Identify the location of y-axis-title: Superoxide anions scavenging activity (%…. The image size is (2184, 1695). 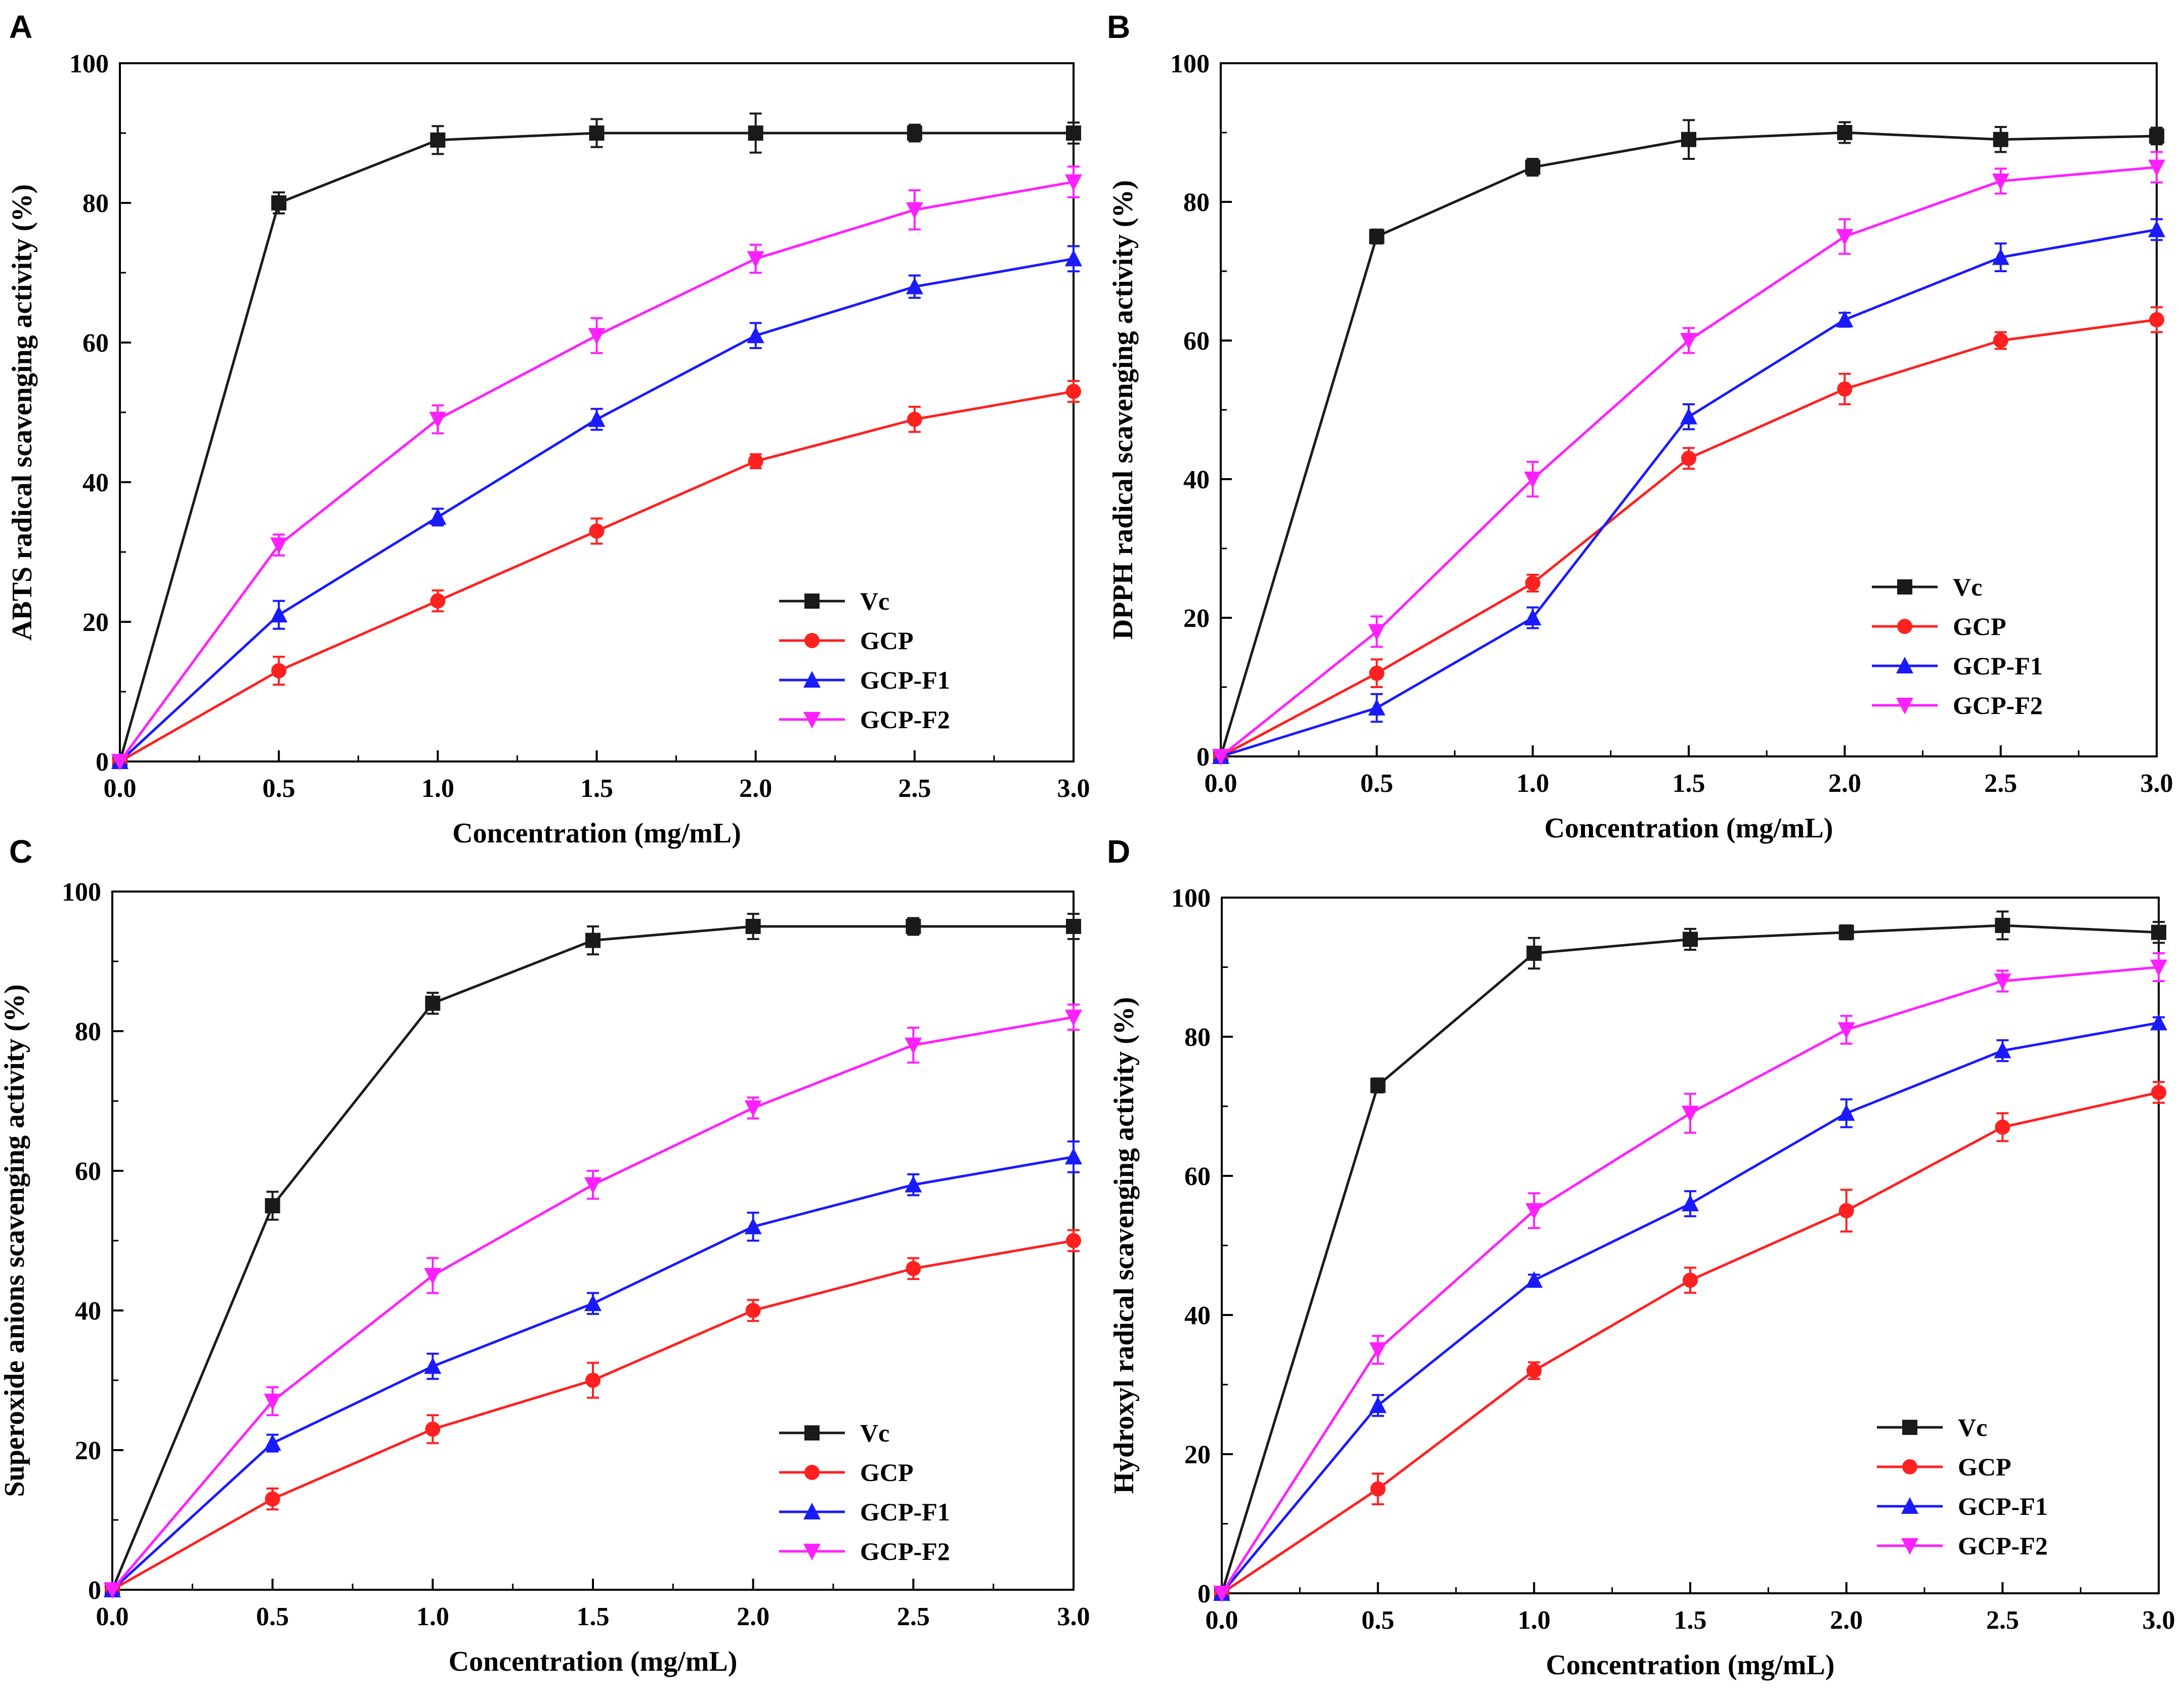
(15, 1240).